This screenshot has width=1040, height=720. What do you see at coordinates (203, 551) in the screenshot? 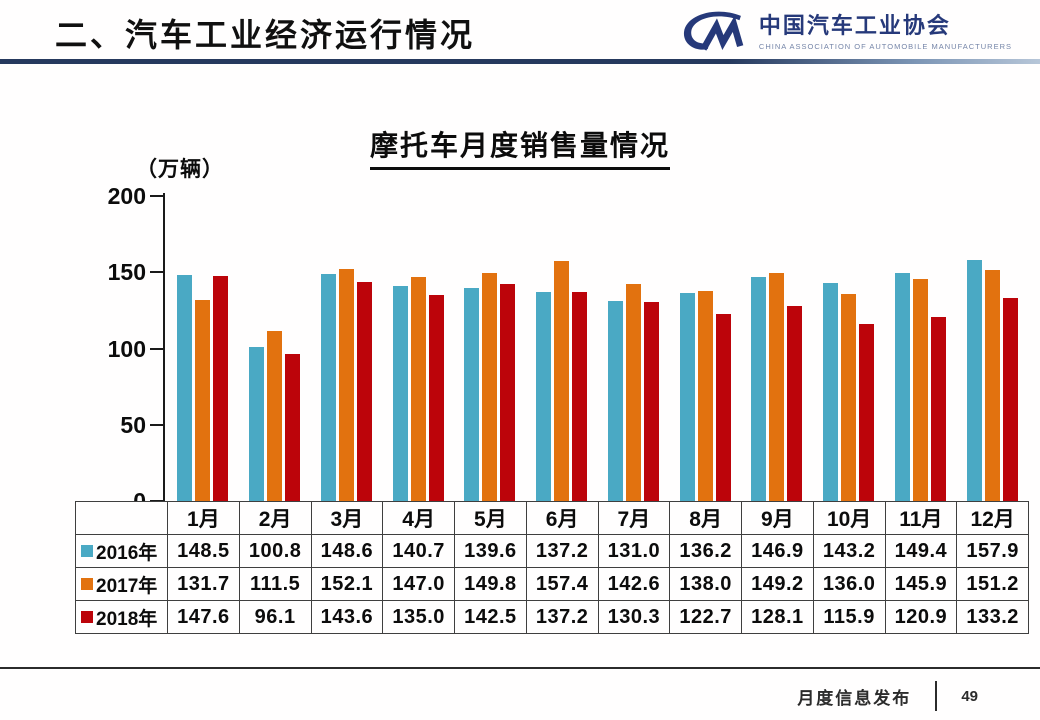
I see `value-cell: 148.5` at bounding box center [203, 551].